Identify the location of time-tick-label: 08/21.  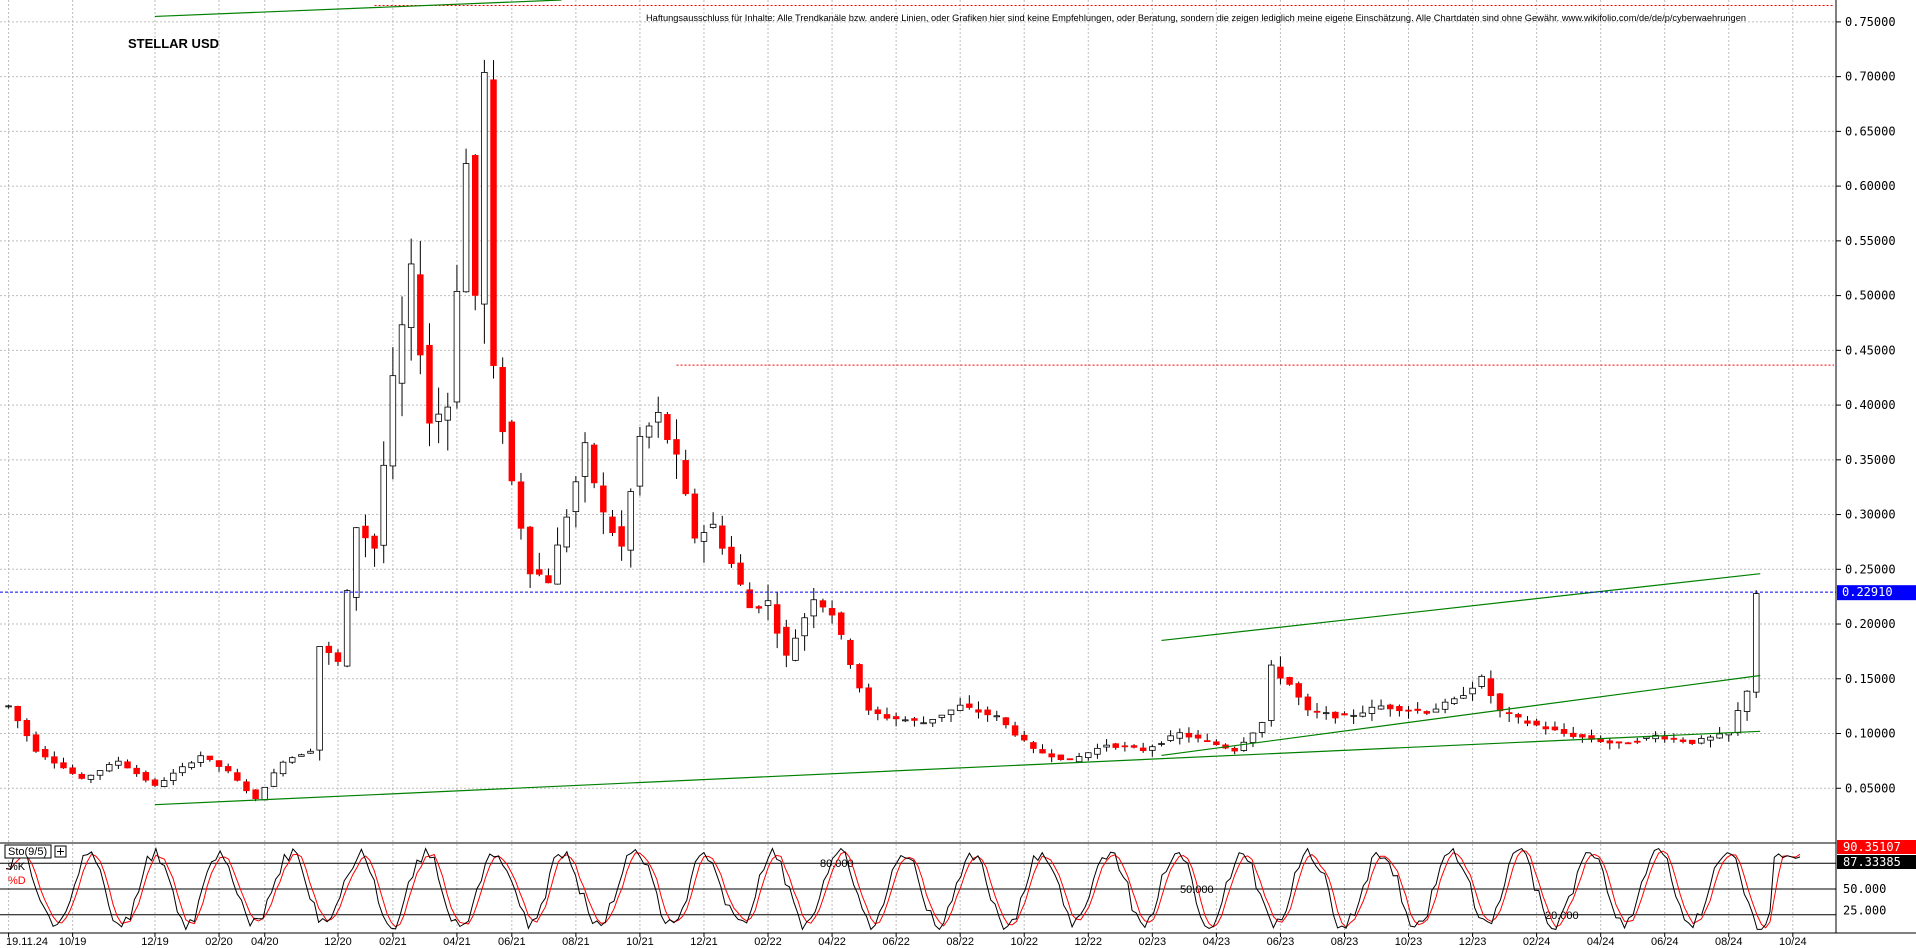
(576, 942).